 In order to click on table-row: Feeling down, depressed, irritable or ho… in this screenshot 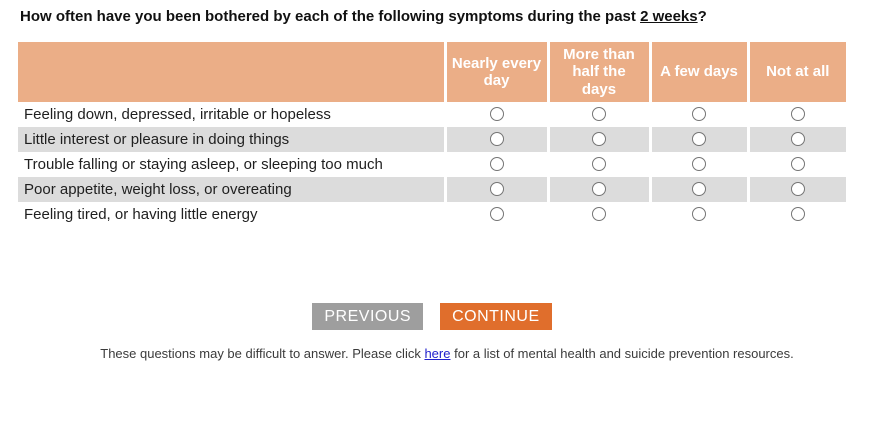, I will do `click(432, 114)`.